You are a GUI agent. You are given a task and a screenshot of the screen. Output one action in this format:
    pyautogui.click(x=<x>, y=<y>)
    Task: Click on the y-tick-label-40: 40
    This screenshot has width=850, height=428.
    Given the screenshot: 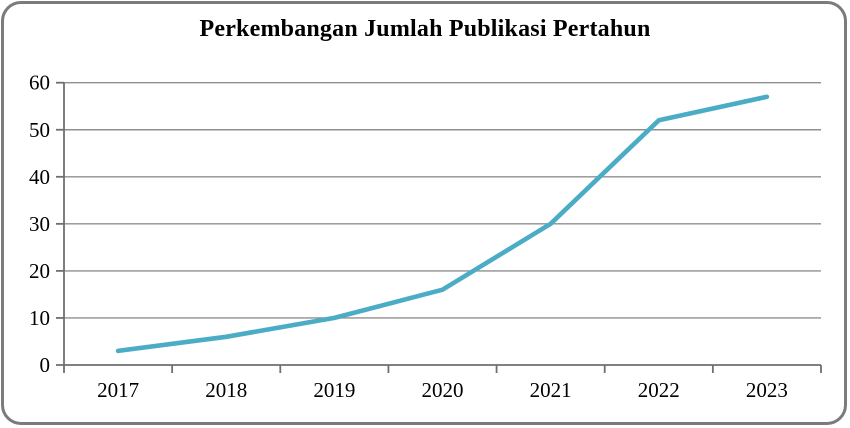 What is the action you would take?
    pyautogui.click(x=39, y=177)
    